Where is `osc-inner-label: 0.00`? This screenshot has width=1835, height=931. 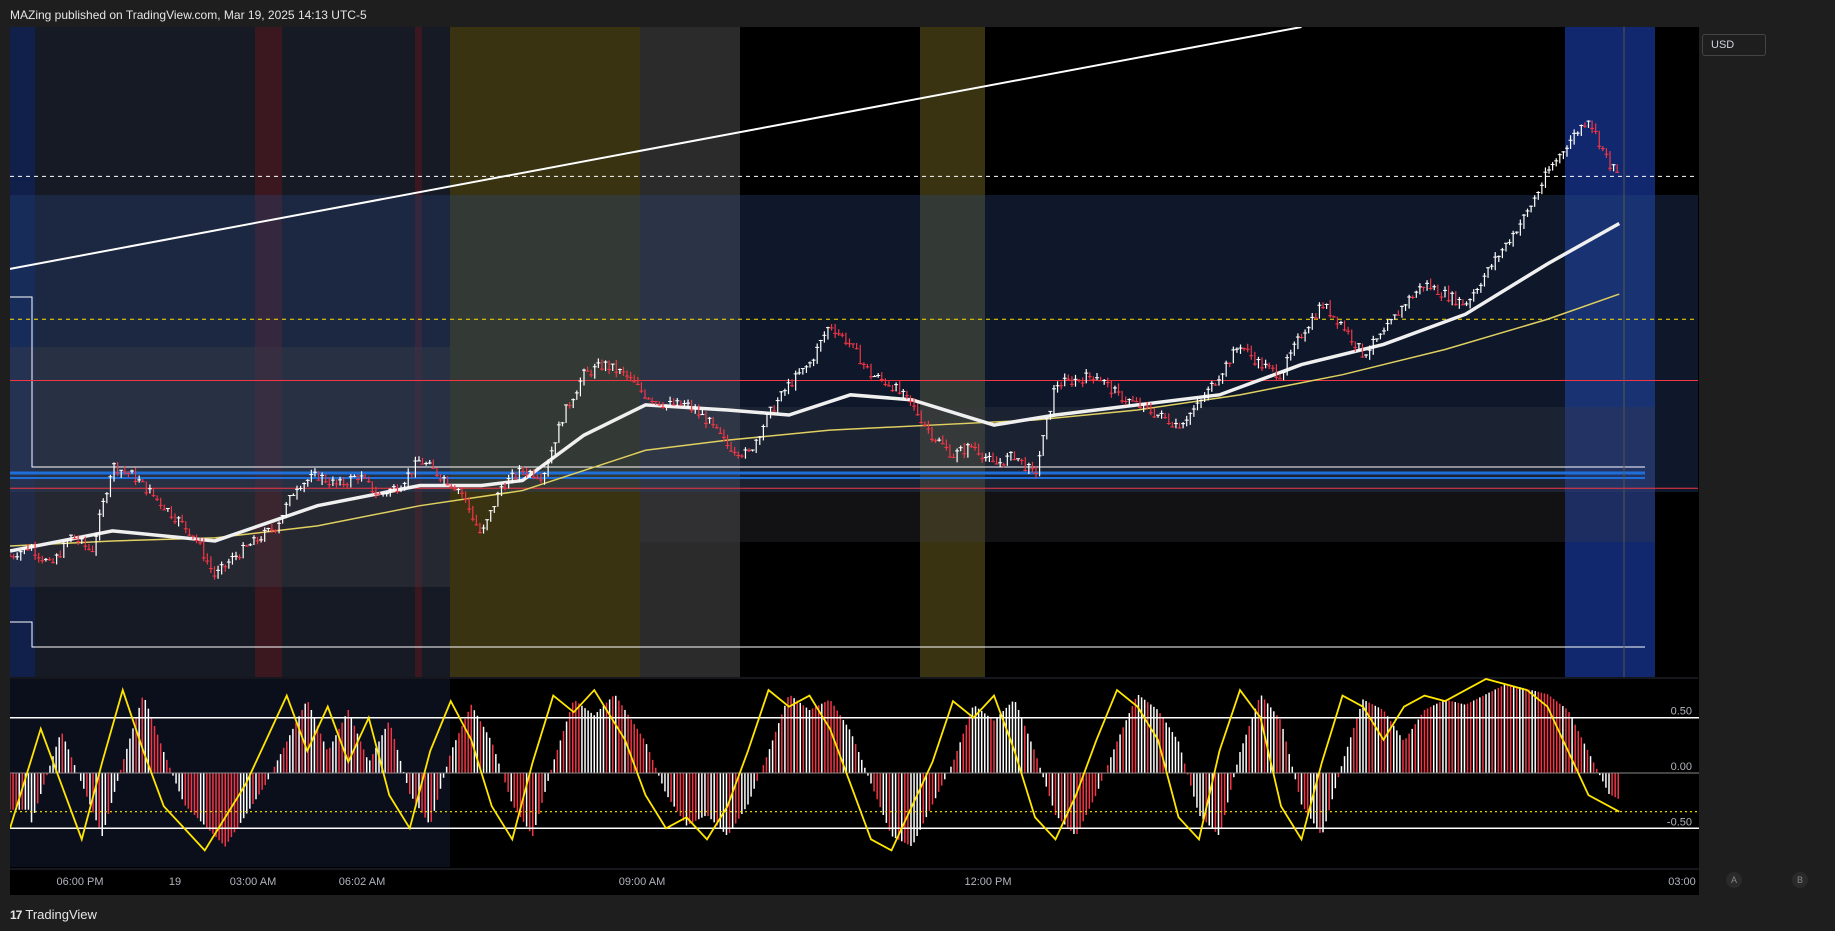 osc-inner-label: 0.00 is located at coordinates (1681, 767).